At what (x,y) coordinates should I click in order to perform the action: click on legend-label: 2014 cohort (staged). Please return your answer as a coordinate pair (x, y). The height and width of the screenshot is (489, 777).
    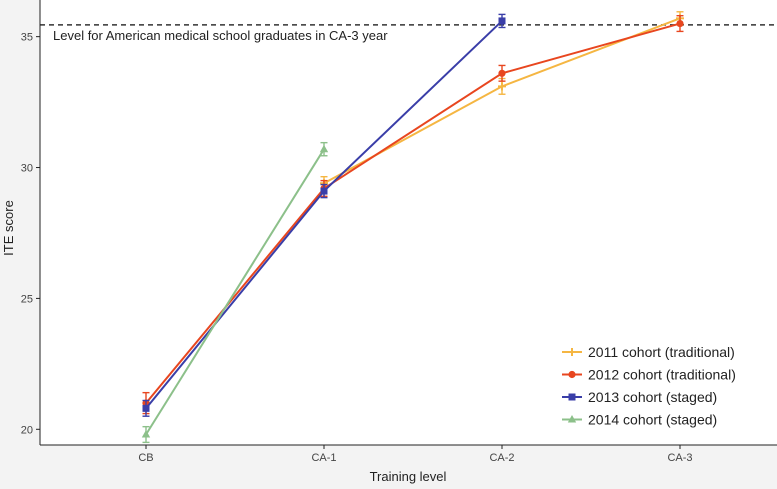
    Looking at the image, I should click on (652, 420).